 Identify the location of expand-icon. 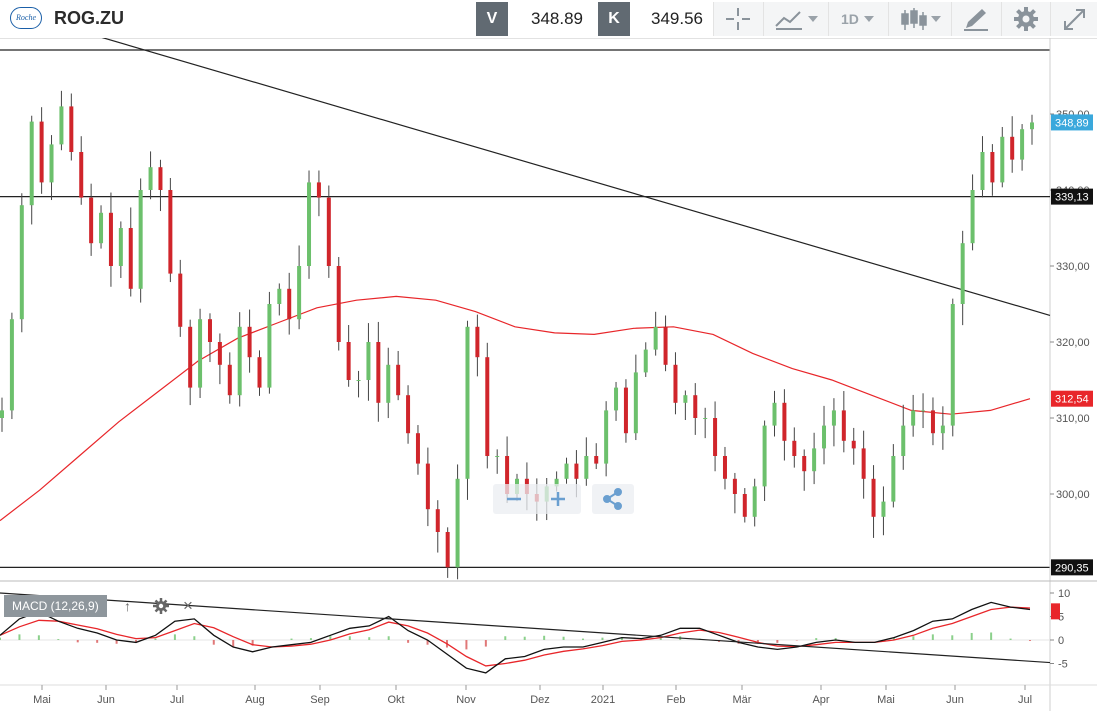
(1074, 19).